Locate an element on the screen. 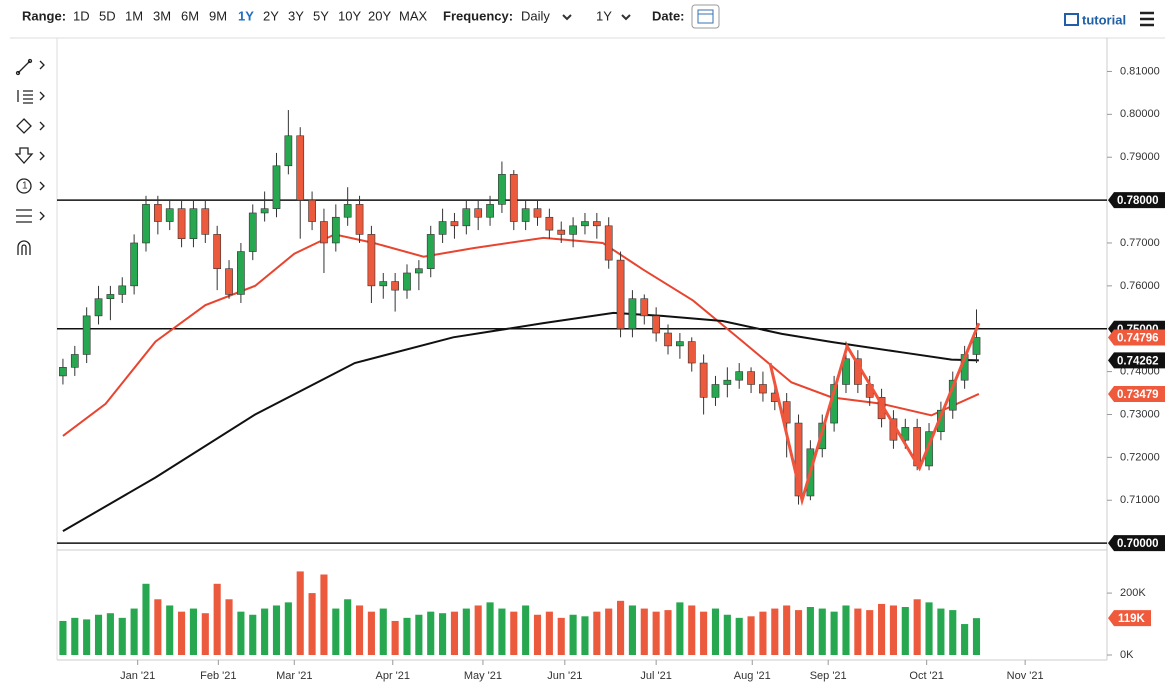 This screenshot has height=697, width=1174. volume-badge is located at coordinates (1129, 618).